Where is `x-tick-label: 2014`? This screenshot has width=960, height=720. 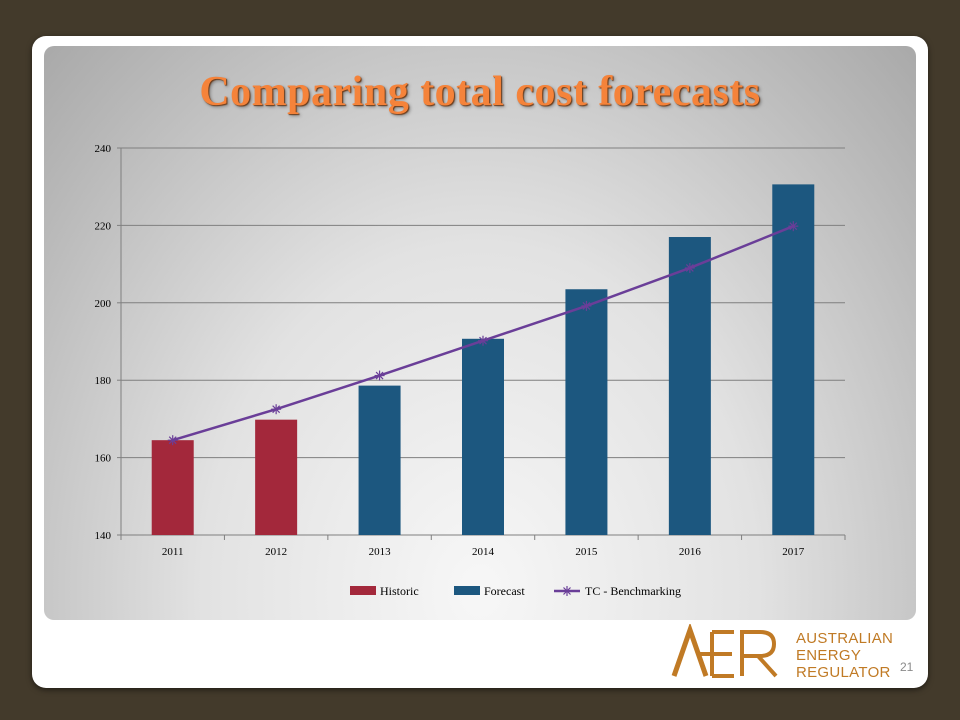
x-tick-label: 2014 is located at coordinates (483, 552).